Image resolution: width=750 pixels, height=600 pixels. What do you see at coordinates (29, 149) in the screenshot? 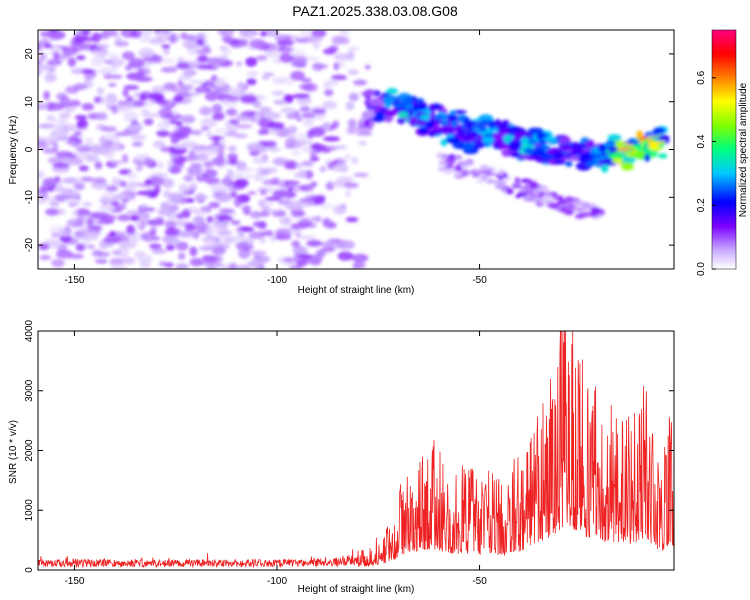
I see `y-tick-label: 0` at bounding box center [29, 149].